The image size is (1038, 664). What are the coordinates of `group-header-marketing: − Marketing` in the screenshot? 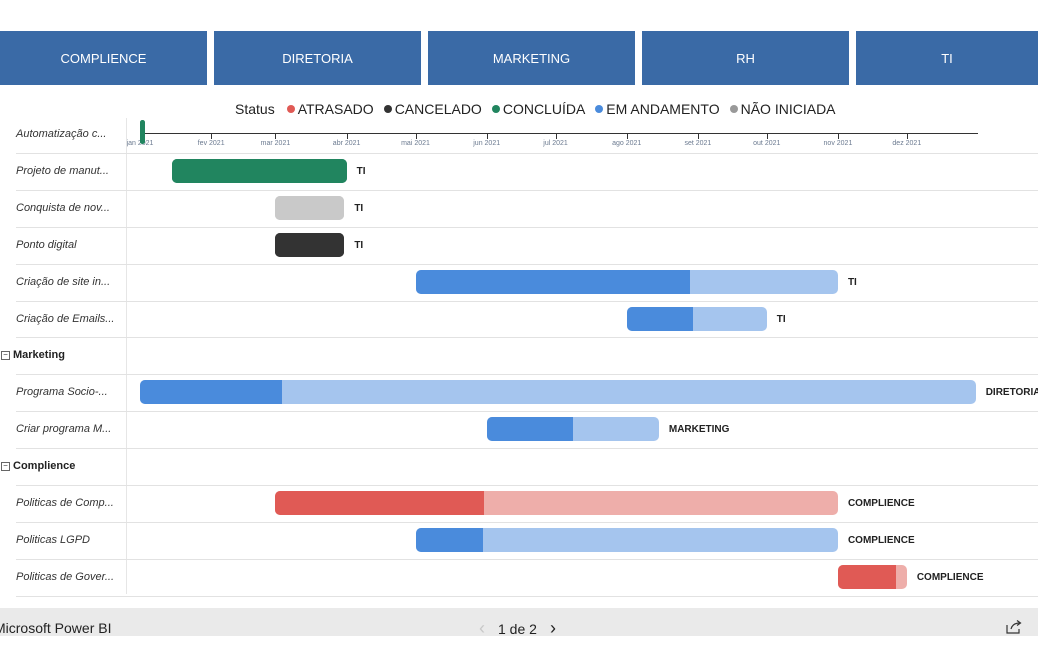 It's located at (63, 355).